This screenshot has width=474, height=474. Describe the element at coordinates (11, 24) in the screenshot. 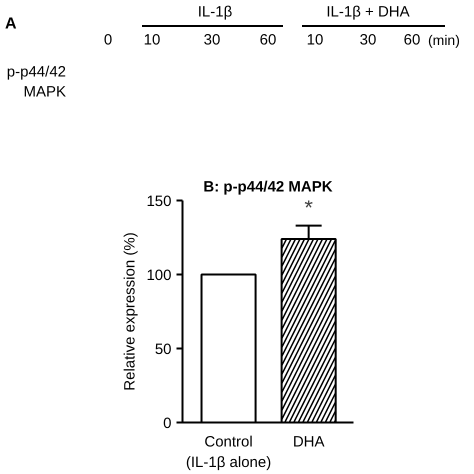

I see `text: A` at that location.